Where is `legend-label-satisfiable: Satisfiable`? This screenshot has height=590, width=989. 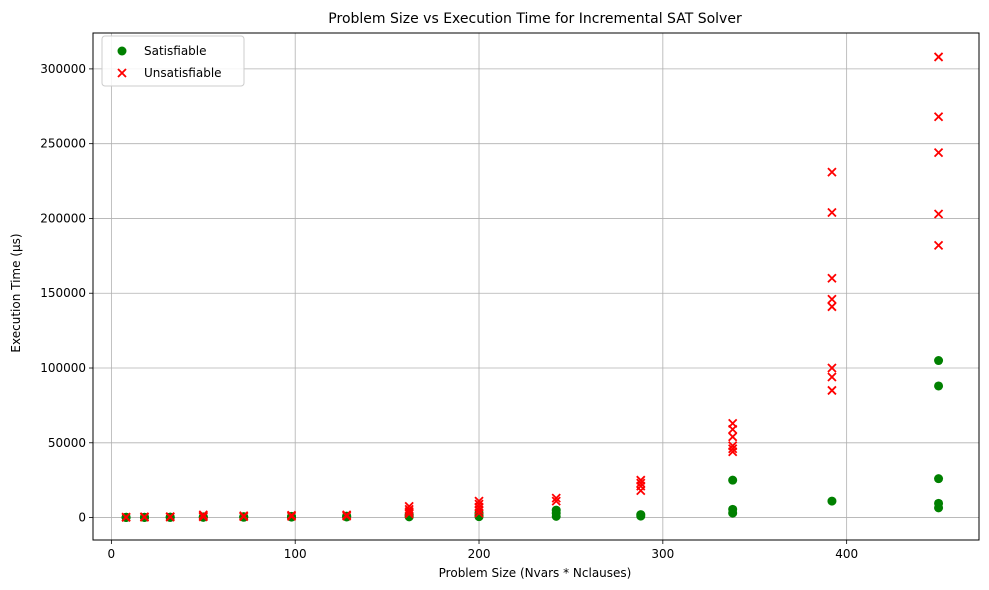 legend-label-satisfiable: Satisfiable is located at coordinates (175, 51).